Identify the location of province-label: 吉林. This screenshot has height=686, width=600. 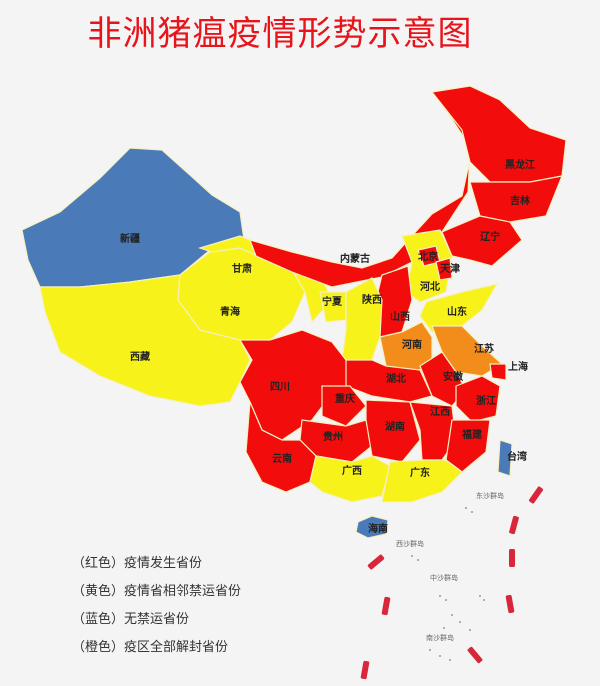
(520, 200).